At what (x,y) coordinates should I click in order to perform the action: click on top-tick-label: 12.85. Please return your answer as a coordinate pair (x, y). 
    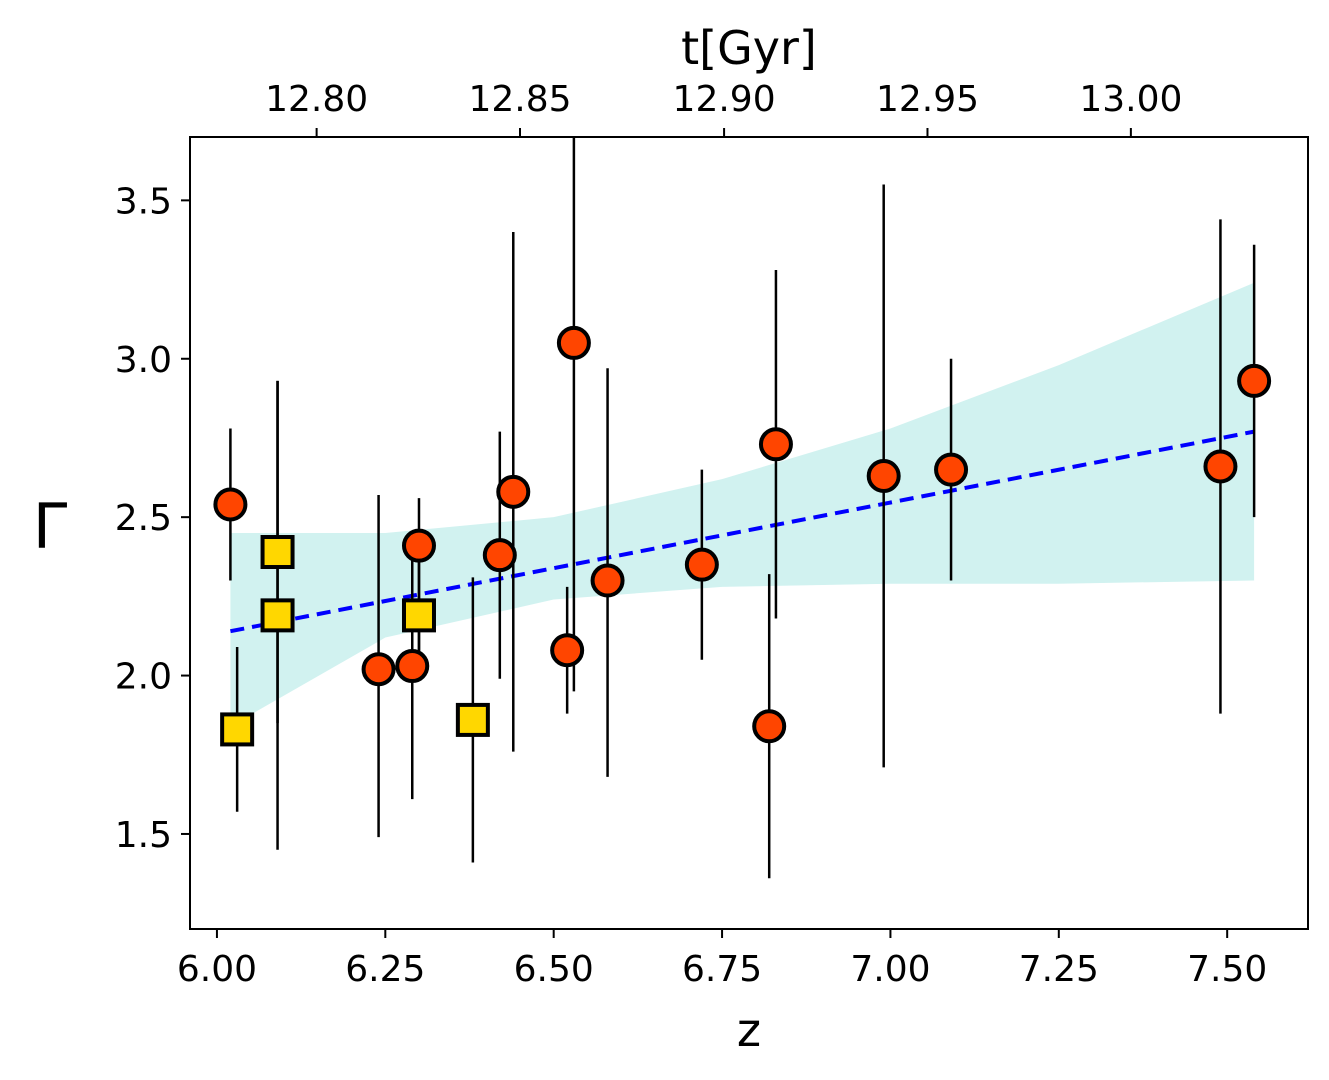
    Looking at the image, I should click on (519, 99).